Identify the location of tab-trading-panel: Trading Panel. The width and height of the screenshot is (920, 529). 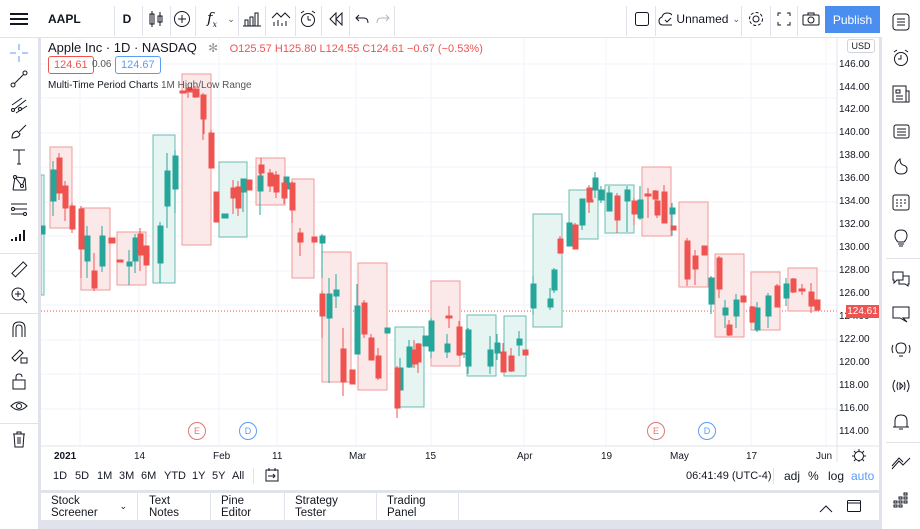
(418, 506).